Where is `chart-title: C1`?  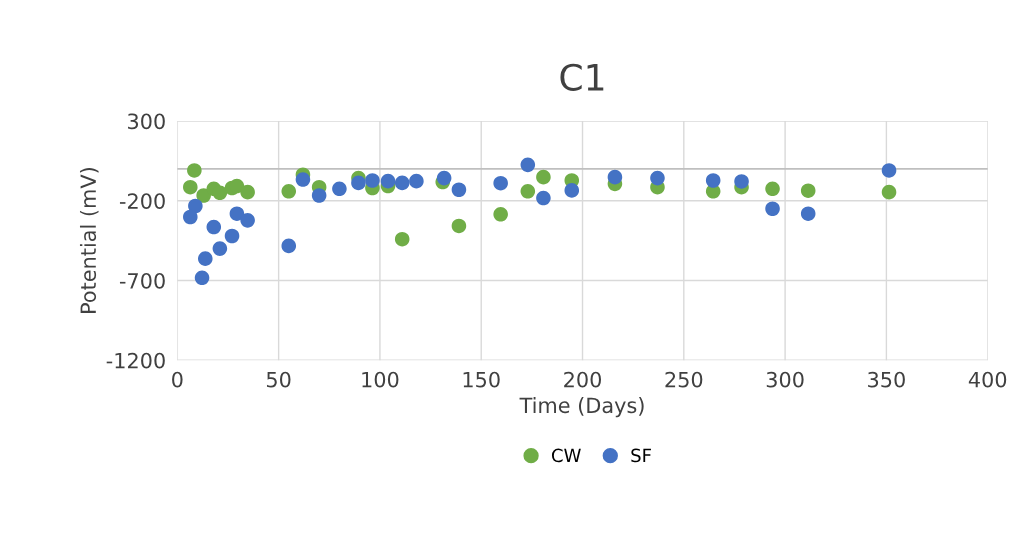 chart-title: C1 is located at coordinates (582, 77).